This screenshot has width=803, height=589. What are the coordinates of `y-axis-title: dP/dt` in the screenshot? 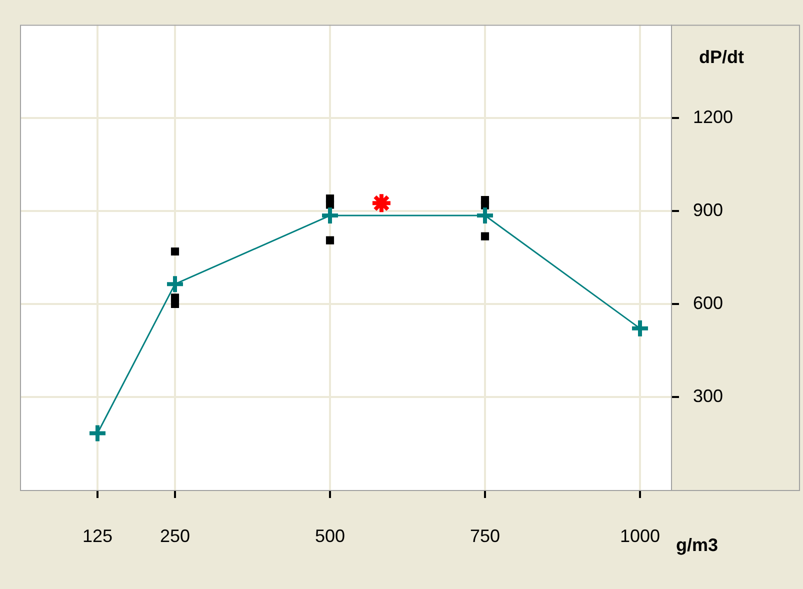 It's located at (721, 56).